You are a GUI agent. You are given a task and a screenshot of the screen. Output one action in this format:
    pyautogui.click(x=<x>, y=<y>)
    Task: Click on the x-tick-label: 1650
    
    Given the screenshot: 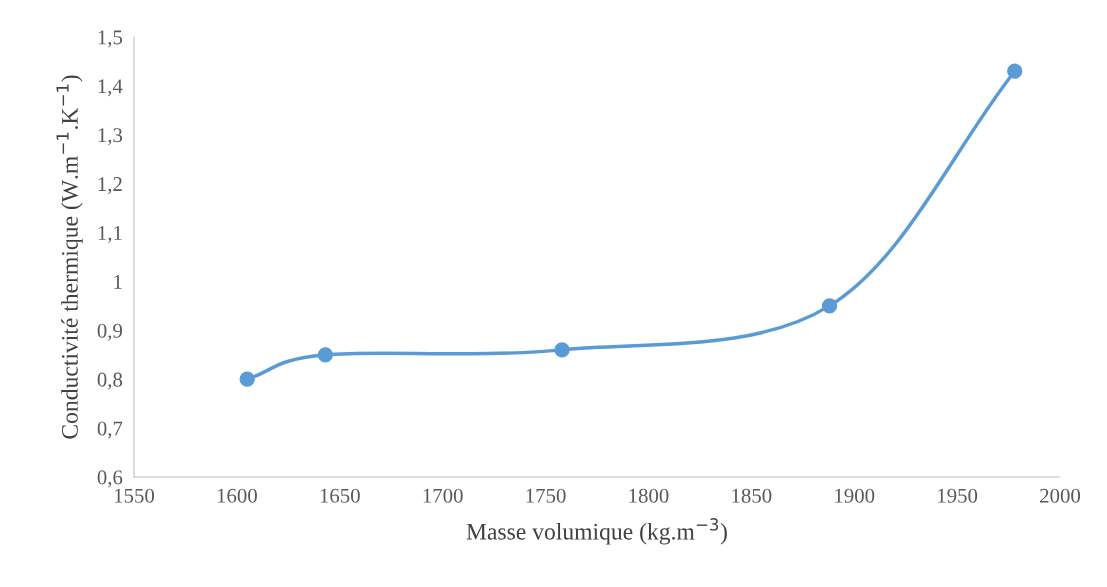 What is the action you would take?
    pyautogui.click(x=340, y=495)
    